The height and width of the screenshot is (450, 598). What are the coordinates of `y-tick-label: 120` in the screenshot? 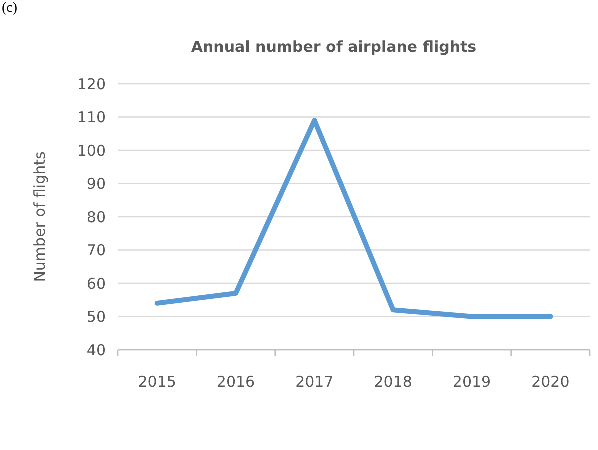 It's located at (91, 84).